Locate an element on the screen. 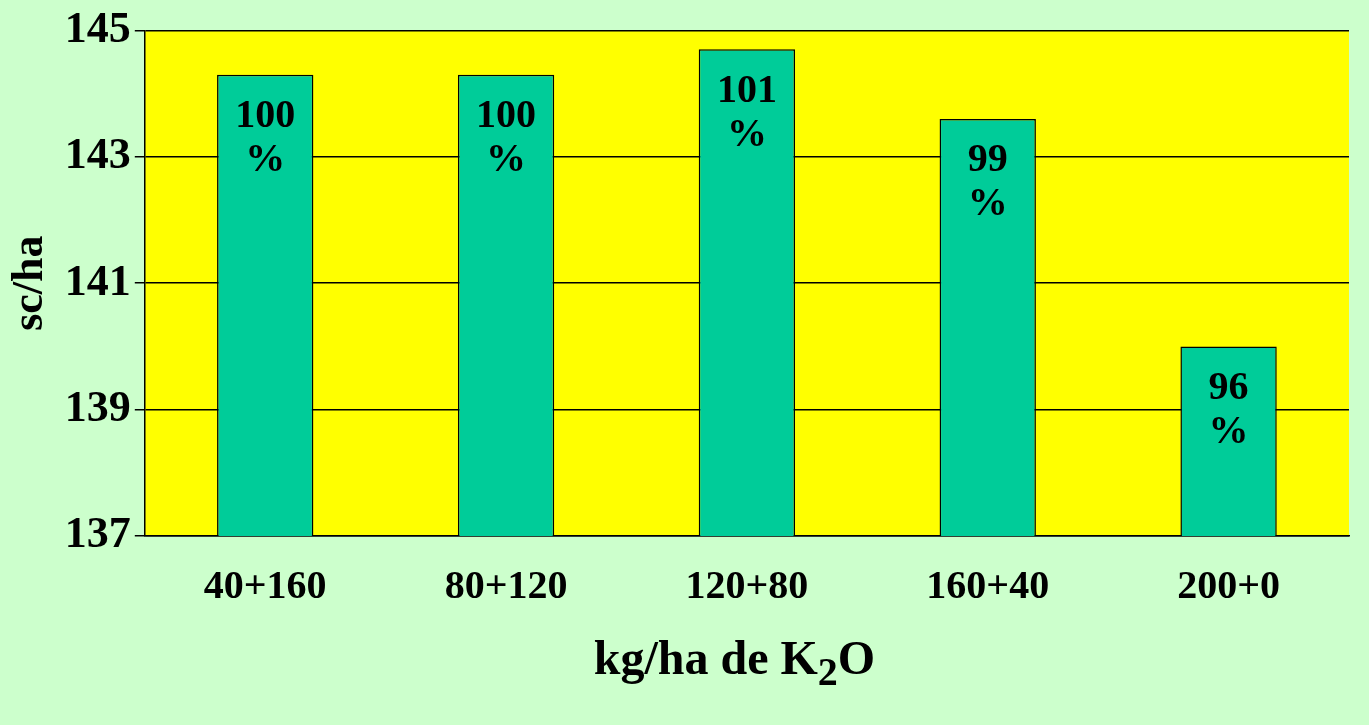 This screenshot has width=1369, height=725. x-axis-title: kg/ha de K$_{2}$O is located at coordinates (734, 662).